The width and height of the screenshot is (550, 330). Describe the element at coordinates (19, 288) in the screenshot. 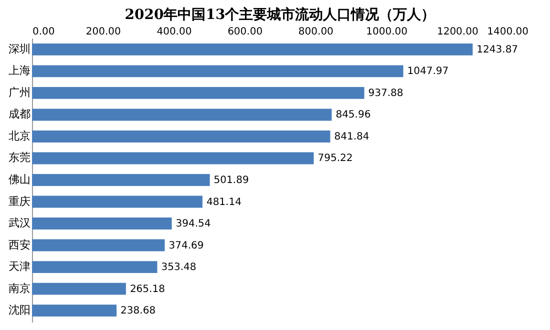

I see `y-tick-label: 南京` at that location.